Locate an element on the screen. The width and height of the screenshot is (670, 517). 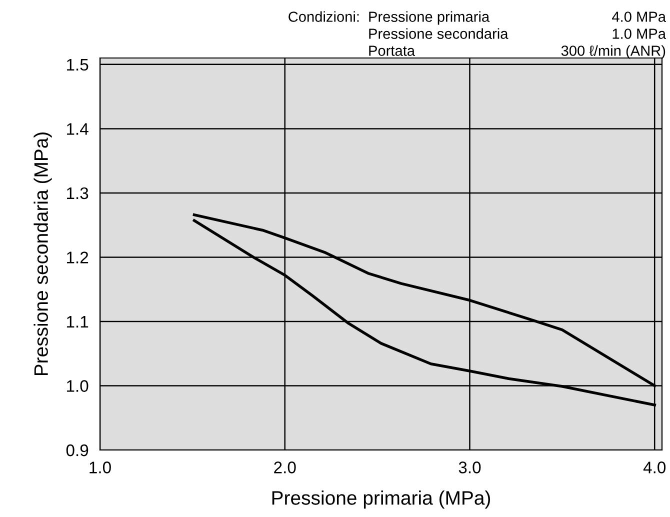
x-tick-label: 4.0 is located at coordinates (654, 468).